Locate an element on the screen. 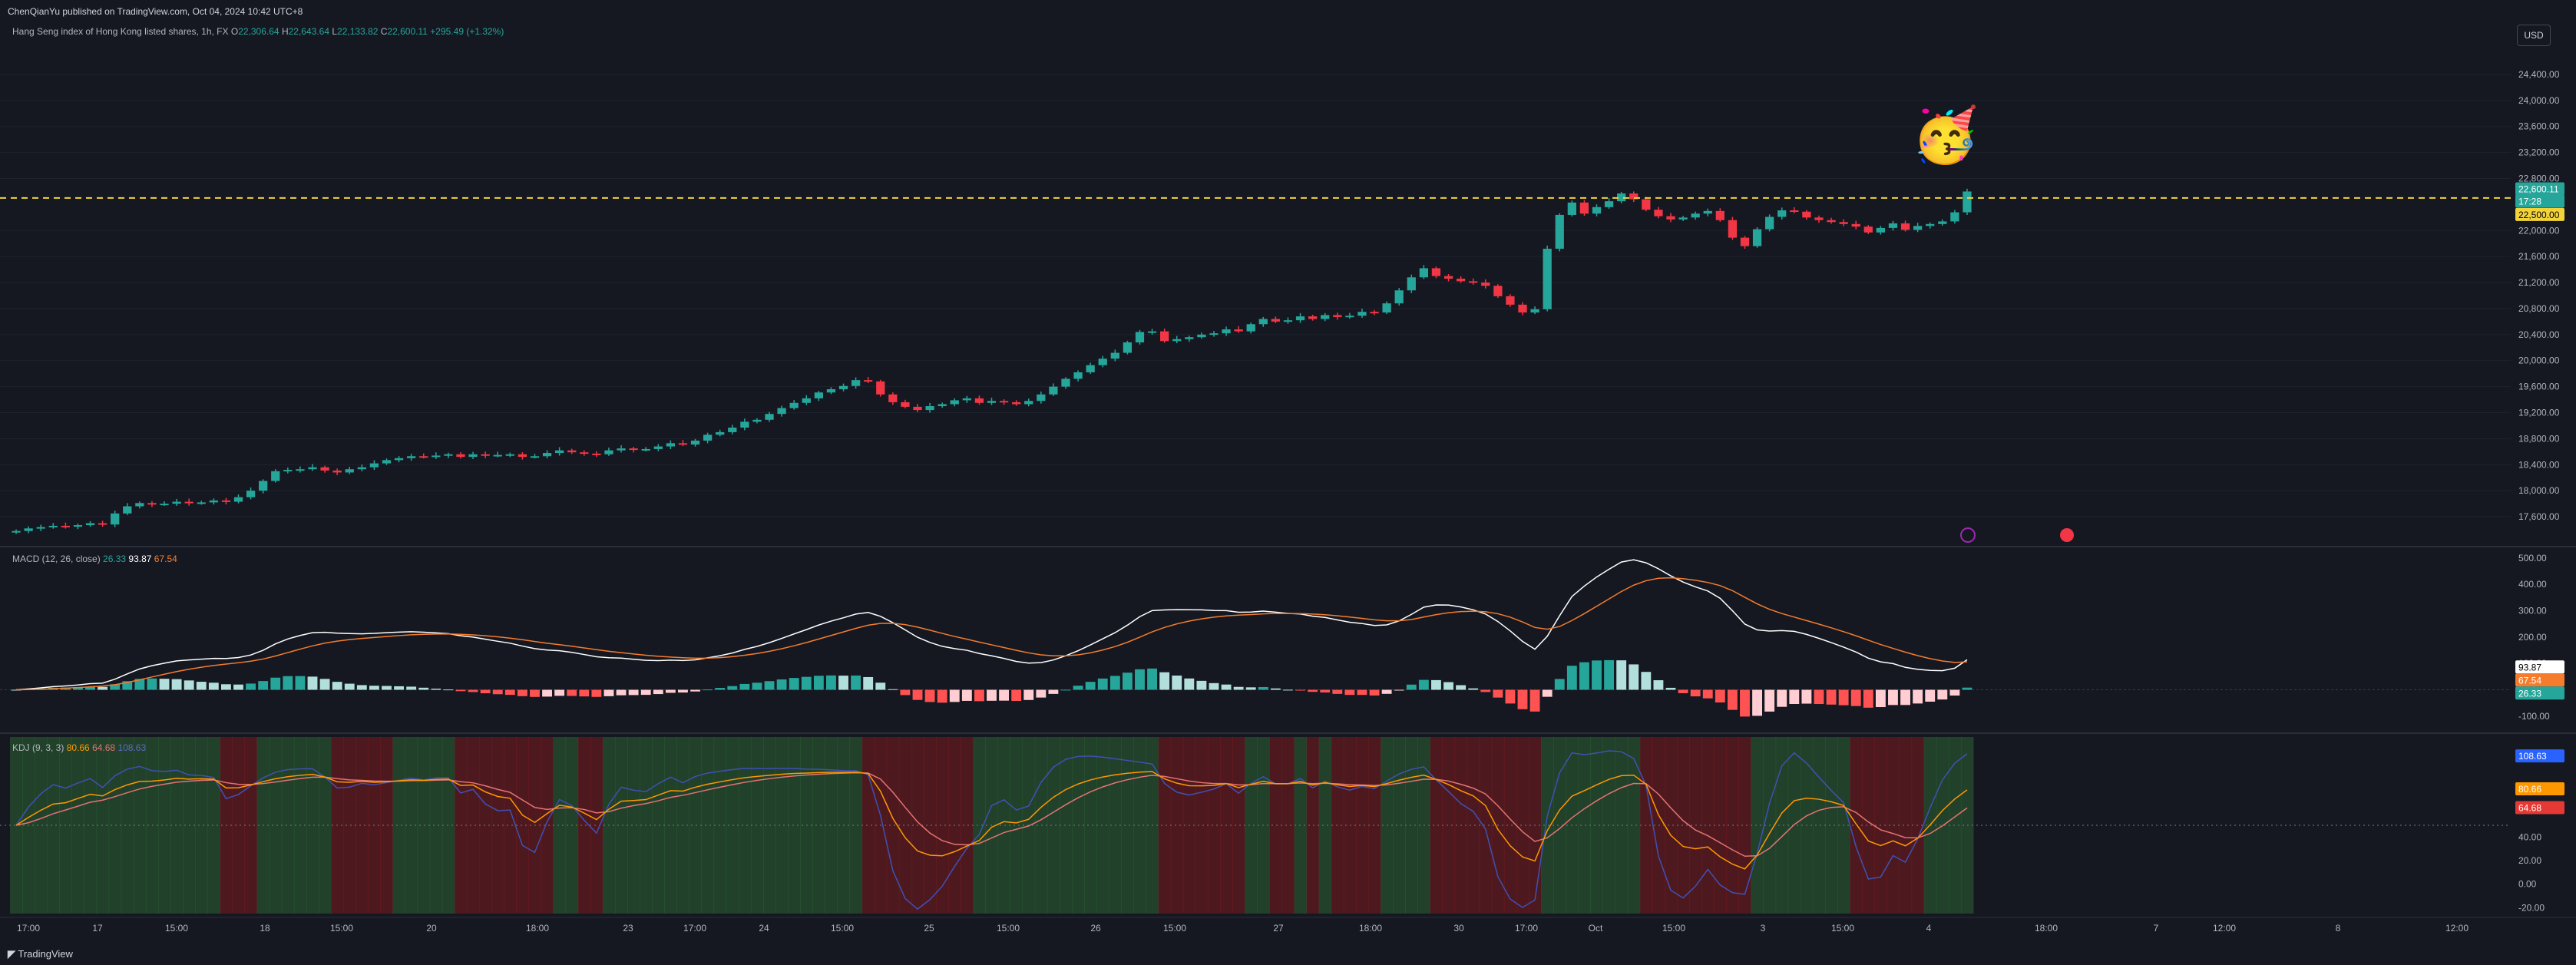 This screenshot has width=2576, height=965. macd-tick-label: 200.00 is located at coordinates (2532, 637).